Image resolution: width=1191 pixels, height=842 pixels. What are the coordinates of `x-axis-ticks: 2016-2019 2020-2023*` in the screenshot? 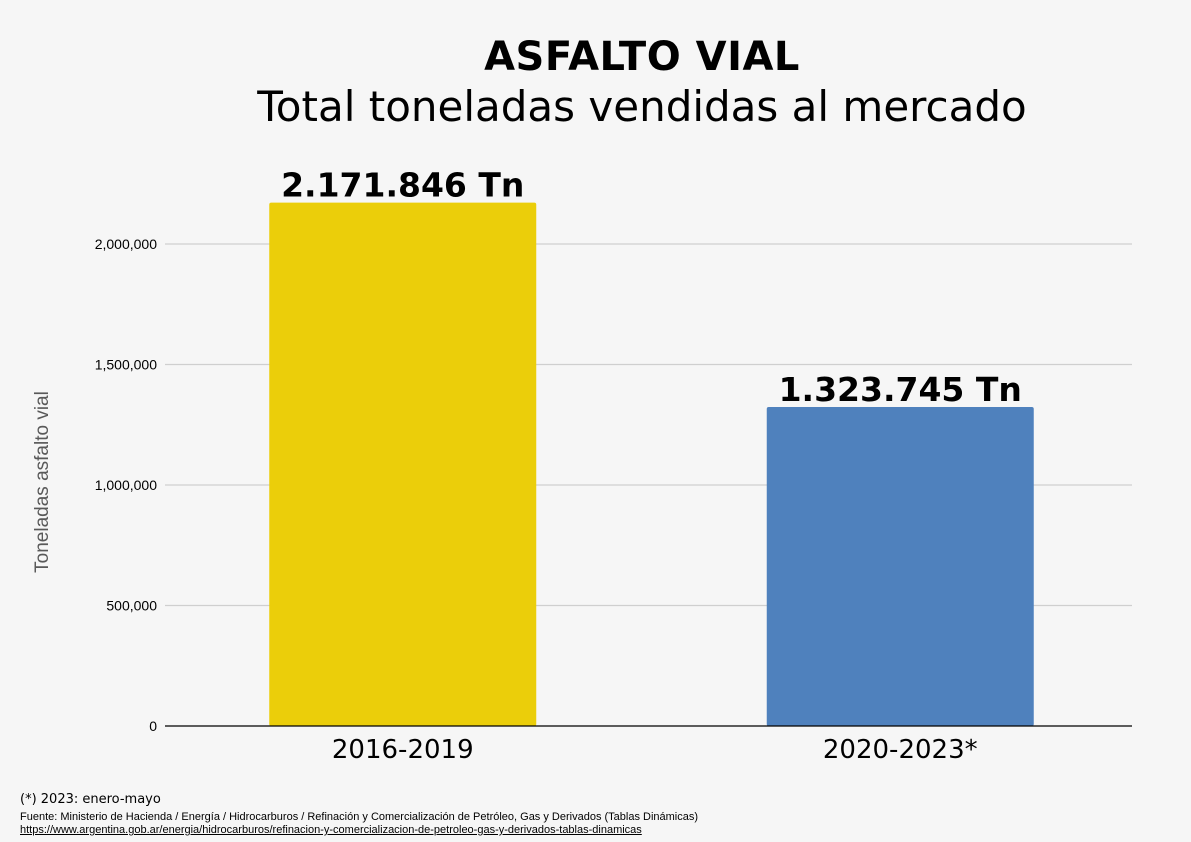 It's located at (655, 750).